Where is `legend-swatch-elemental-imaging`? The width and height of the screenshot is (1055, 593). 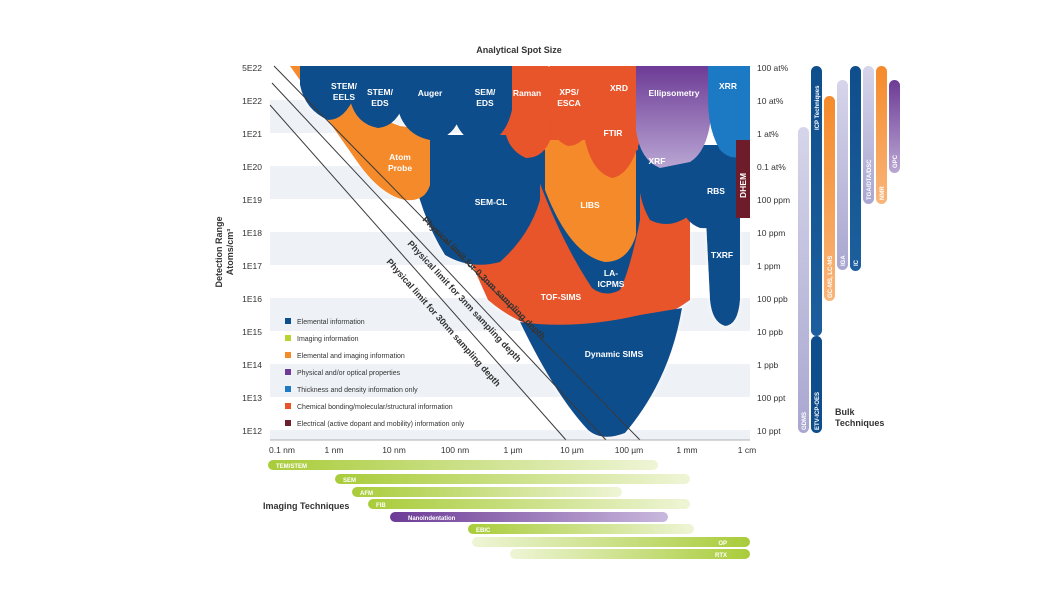
legend-swatch-elemental-imaging is located at coordinates (288, 355).